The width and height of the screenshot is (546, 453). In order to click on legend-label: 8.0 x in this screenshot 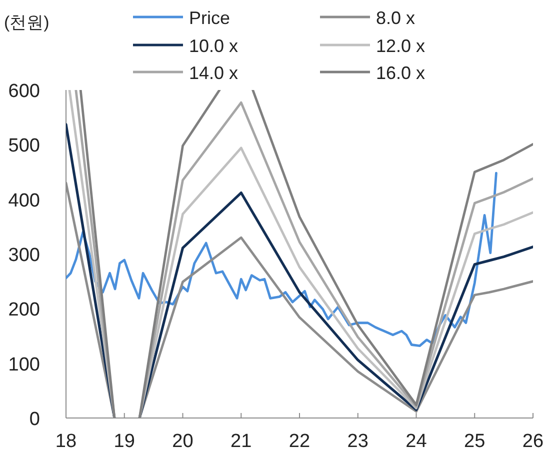, I will do `click(396, 18)`.